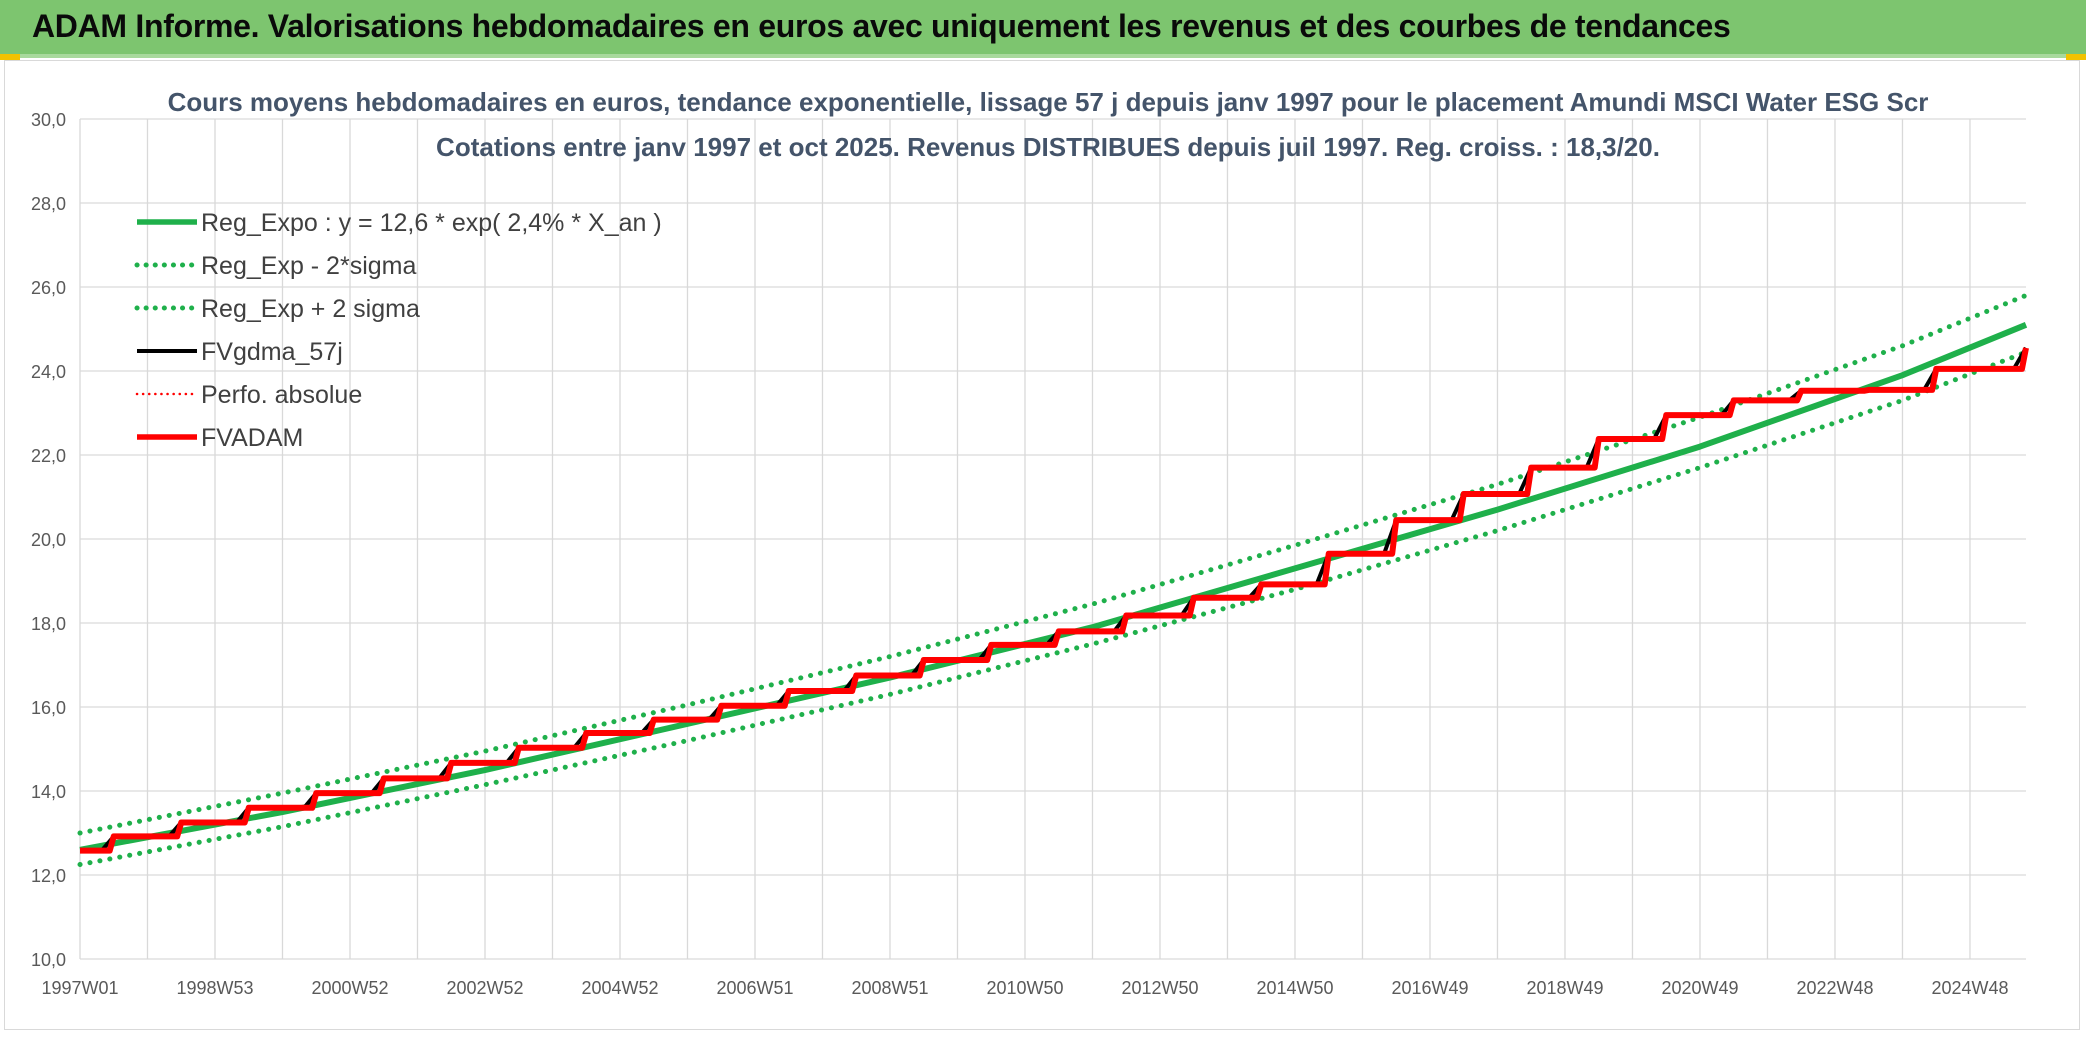 The image size is (2086, 1037). What do you see at coordinates (48, 204) in the screenshot?
I see `y-tick-label: 28,0` at bounding box center [48, 204].